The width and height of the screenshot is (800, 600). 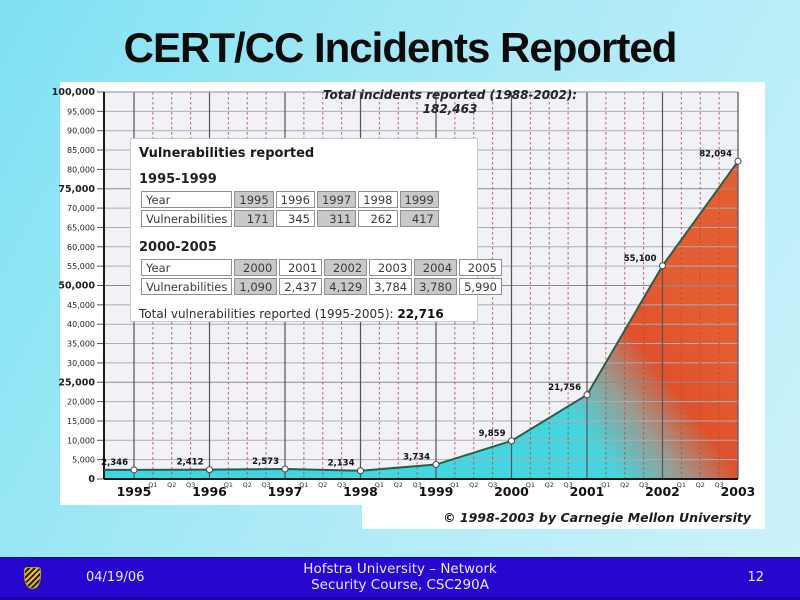 I want to click on table-row: Year 2000 2001 2002 2003 2004 2005, so click(x=321, y=267).